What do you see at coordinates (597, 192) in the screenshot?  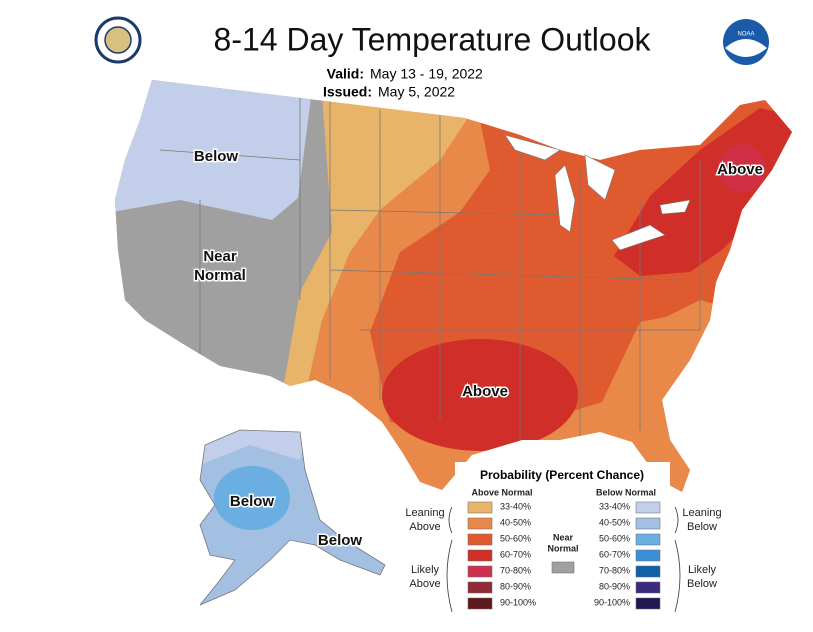 I see `great-lakes` at bounding box center [597, 192].